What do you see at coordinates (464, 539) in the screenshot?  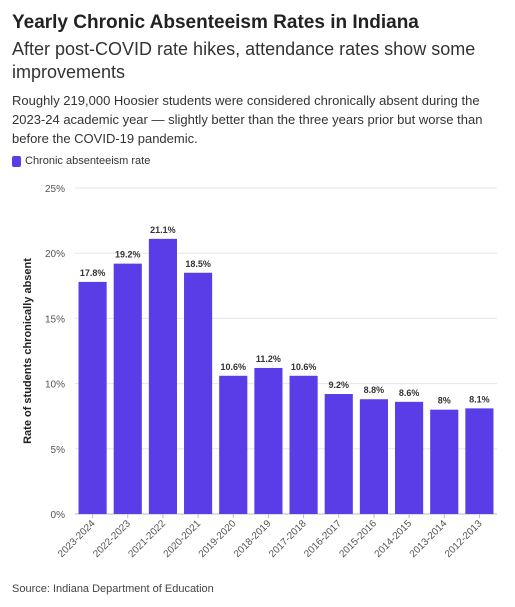 I see `x-tick-label: 2012-2013` at bounding box center [464, 539].